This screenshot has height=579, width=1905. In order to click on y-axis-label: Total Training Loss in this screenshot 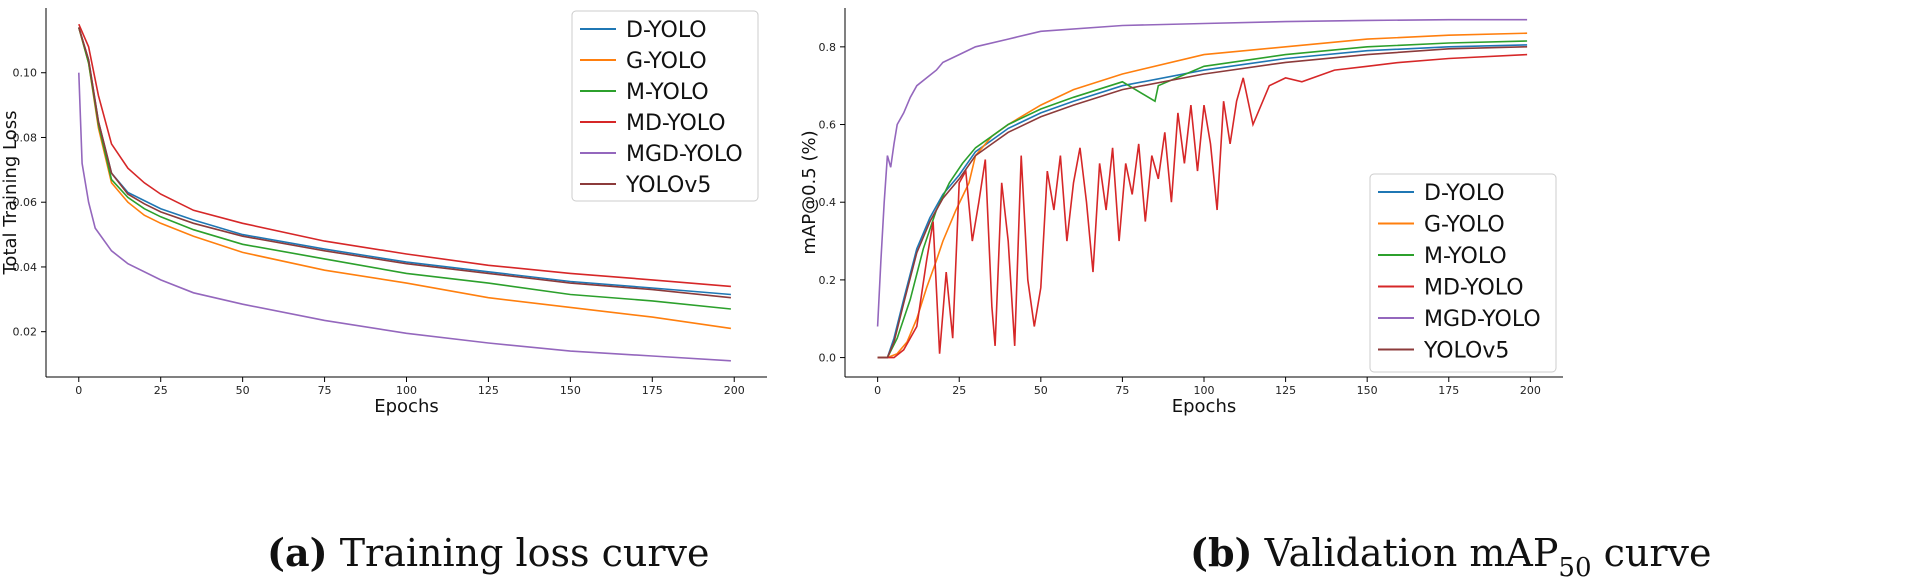, I will do `click(10, 193)`.